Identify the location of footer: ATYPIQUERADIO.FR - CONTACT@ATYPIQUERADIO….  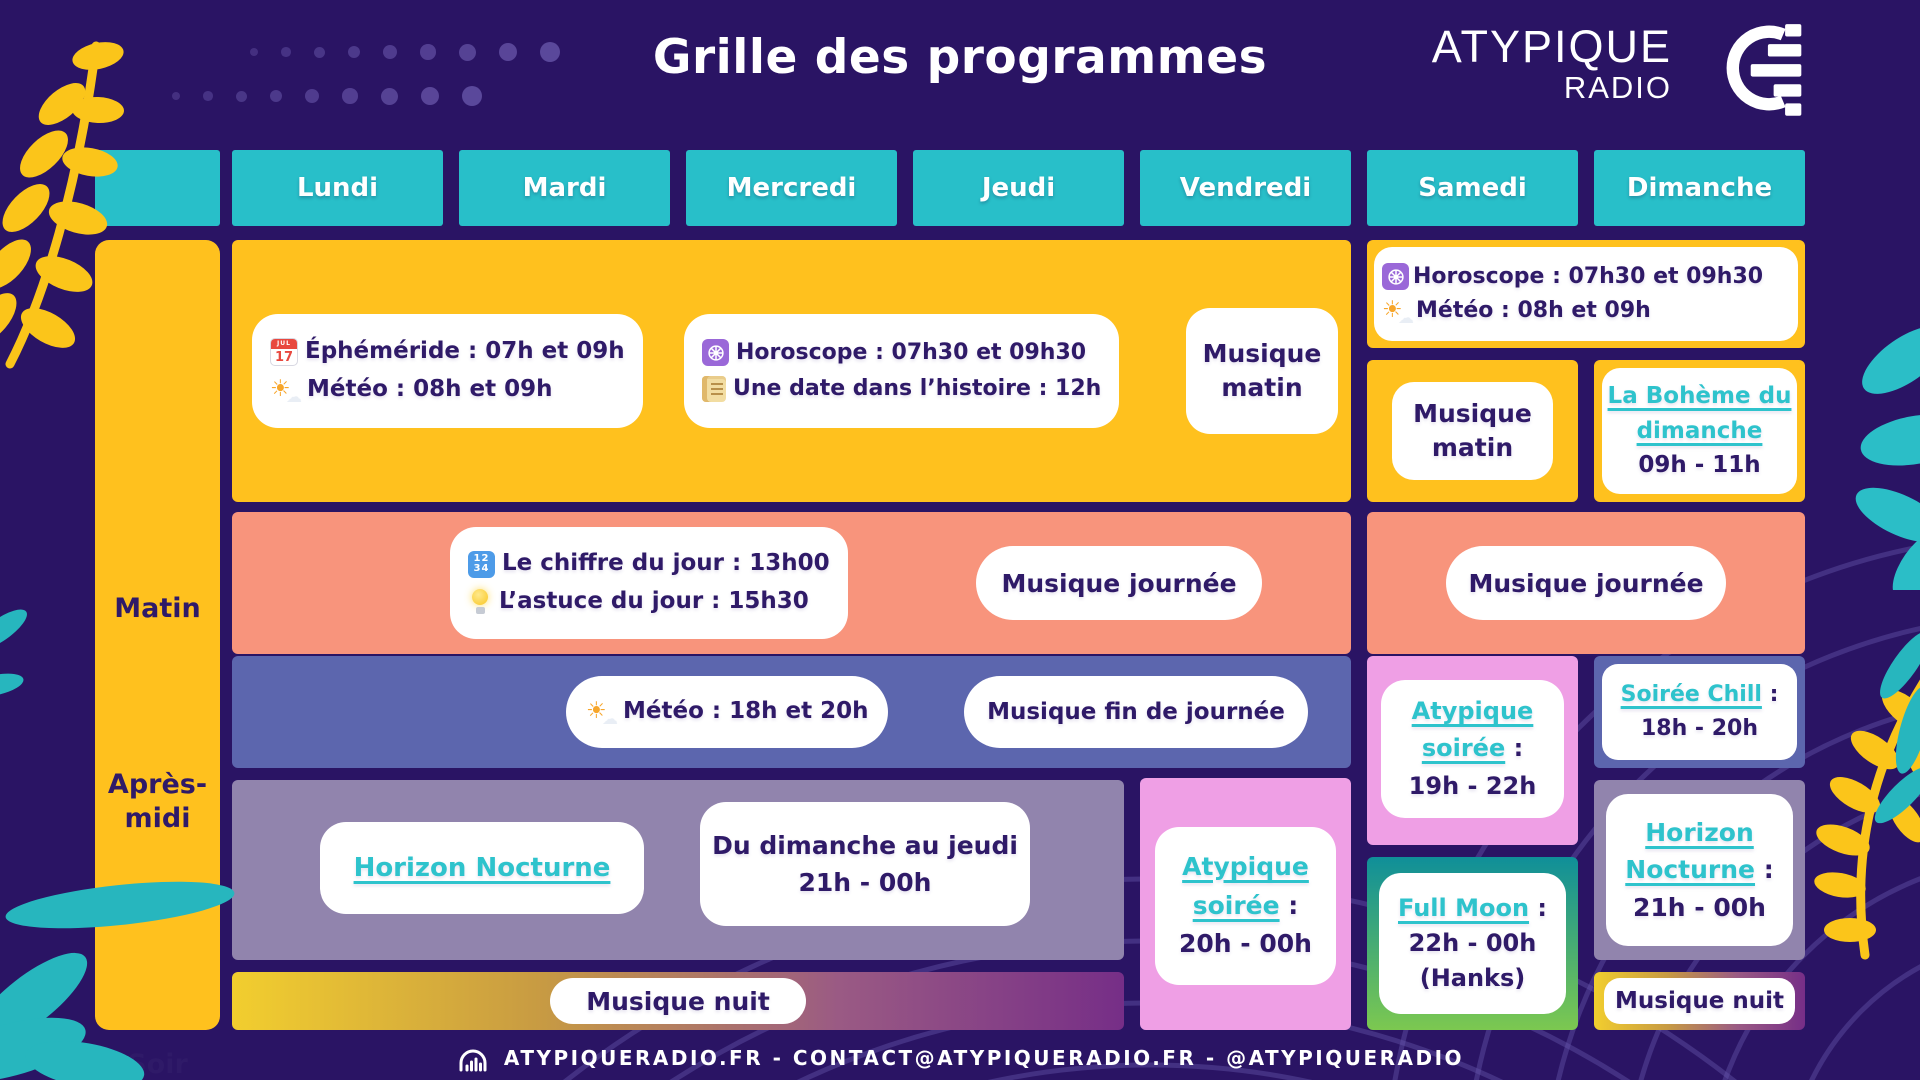
(960, 1057).